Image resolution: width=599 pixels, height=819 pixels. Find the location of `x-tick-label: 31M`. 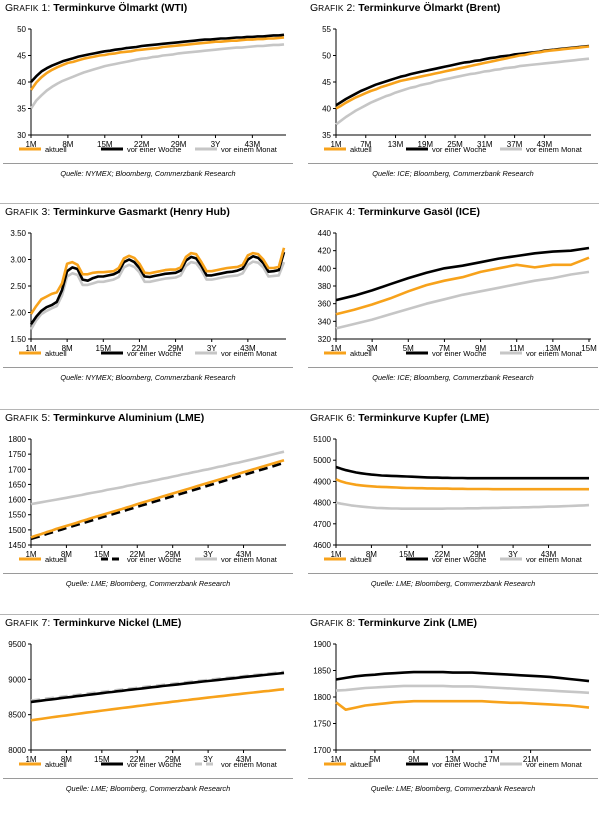

x-tick-label: 31M is located at coordinates (485, 144).